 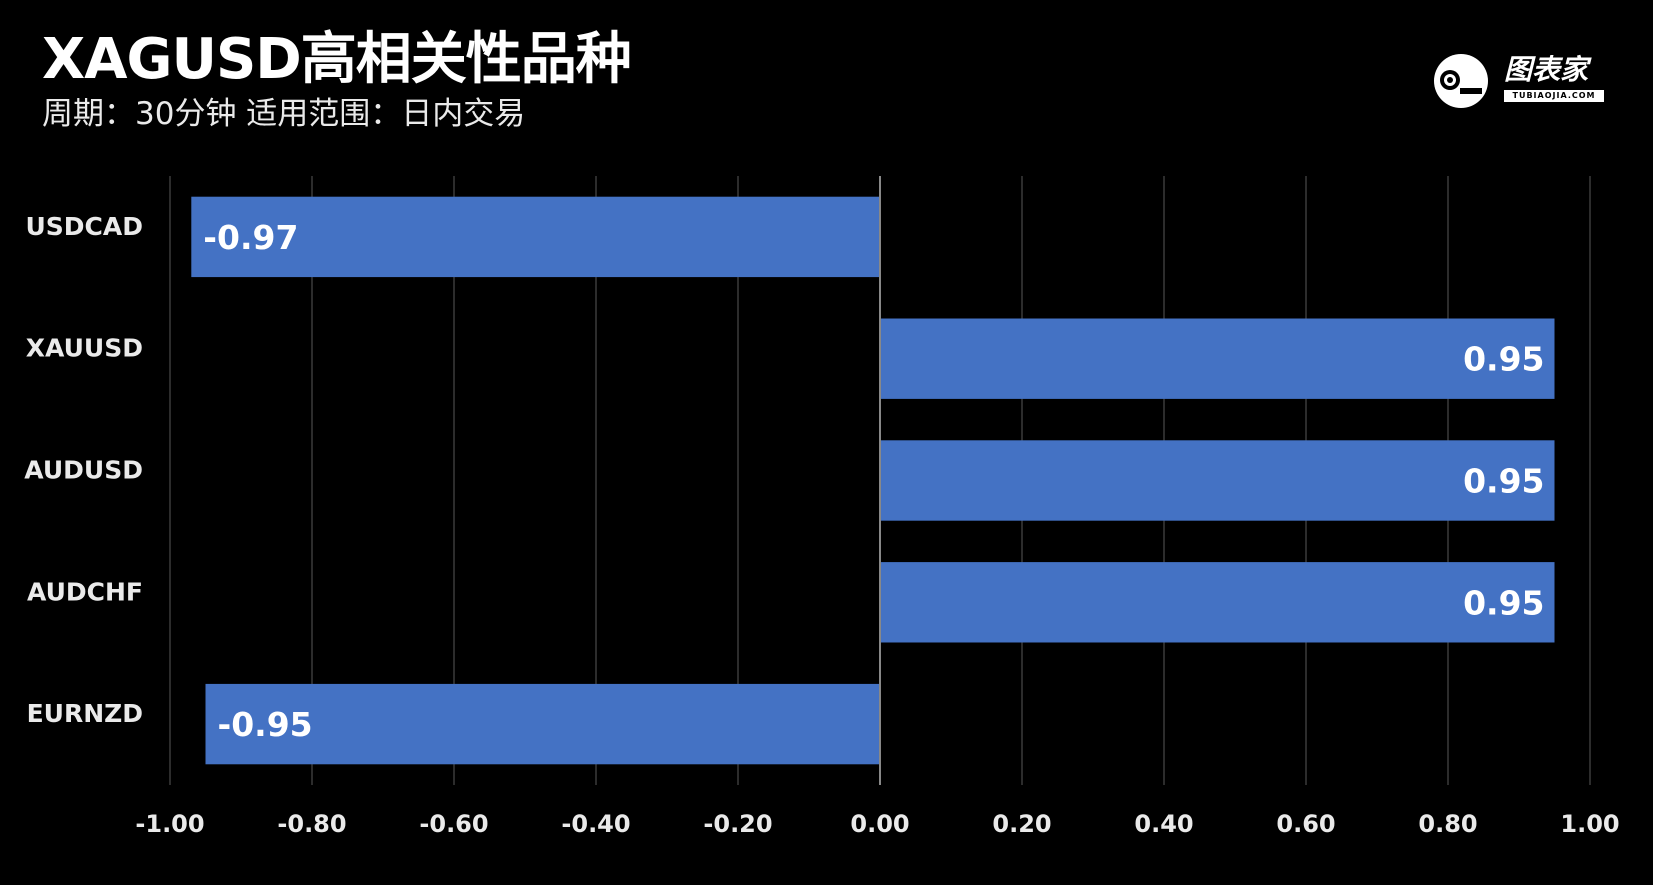 I want to click on brand-logo: 图表家 TUBIAOJIA.COM, so click(x=1520, y=81).